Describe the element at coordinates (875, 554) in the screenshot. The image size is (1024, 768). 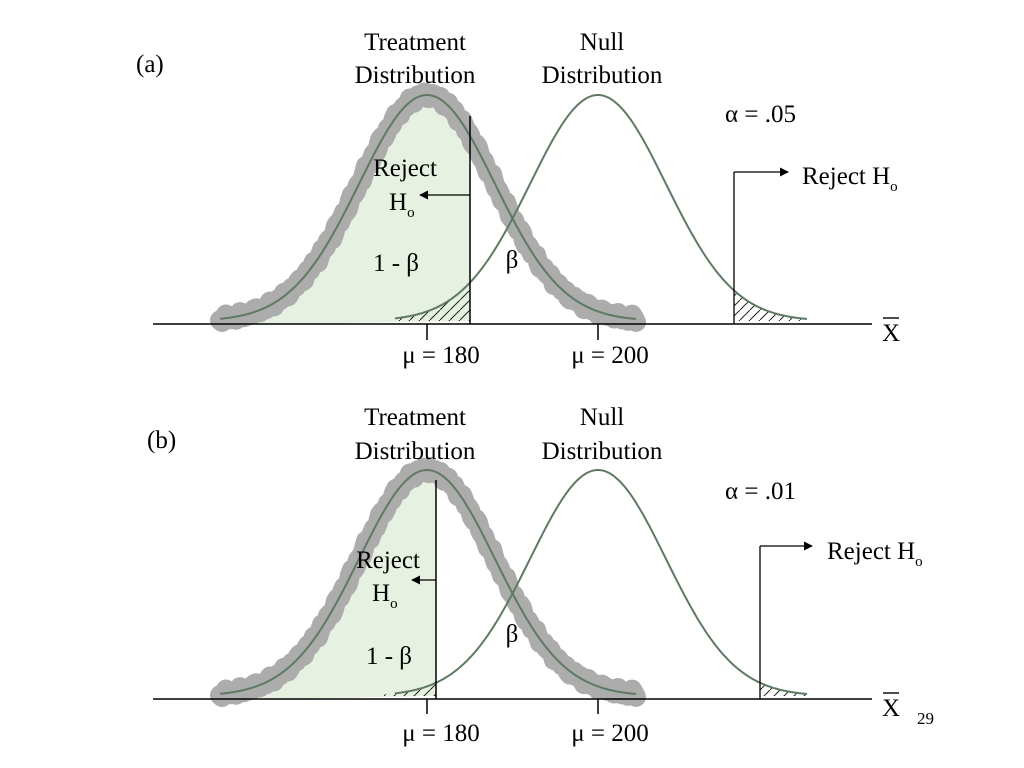
I see `panel-b-reject-right: Reject Ho` at that location.